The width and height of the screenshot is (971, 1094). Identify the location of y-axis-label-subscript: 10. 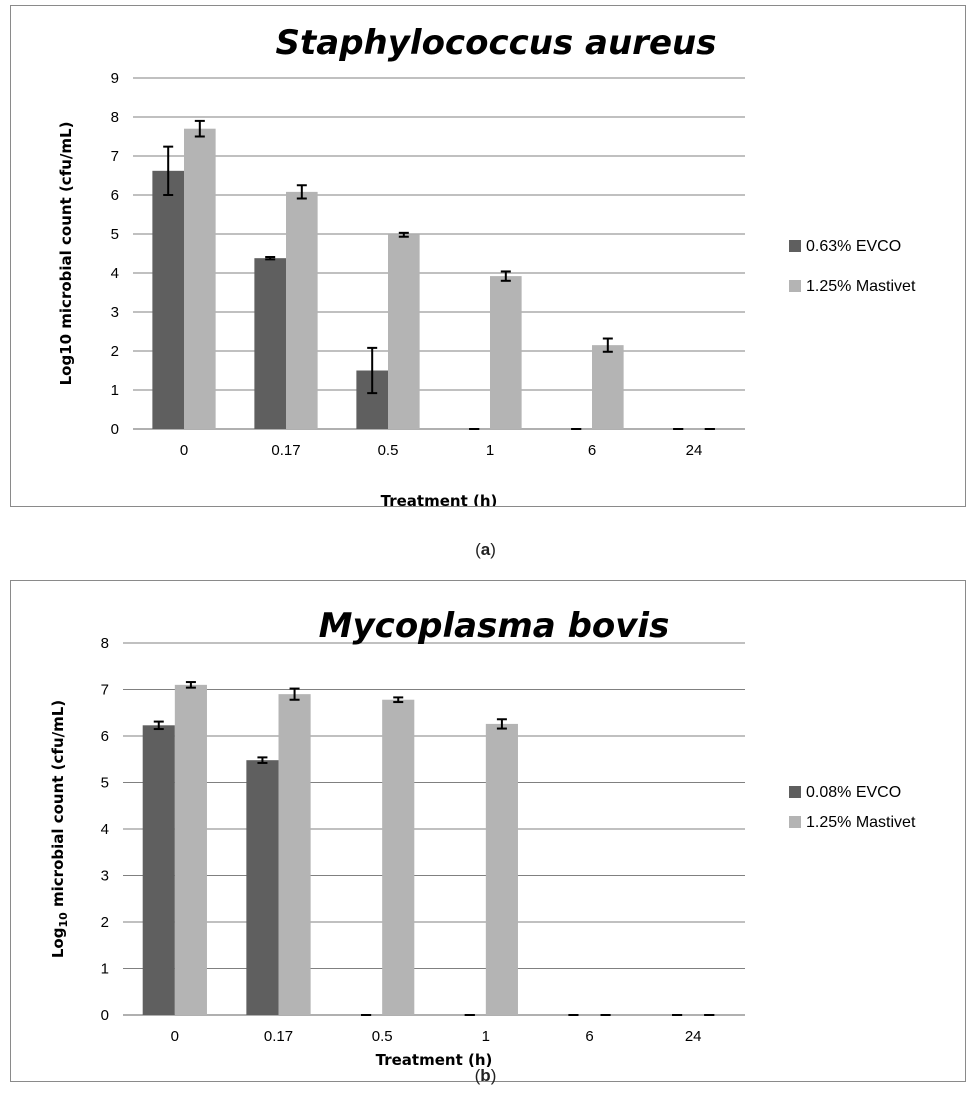
(63, 920).